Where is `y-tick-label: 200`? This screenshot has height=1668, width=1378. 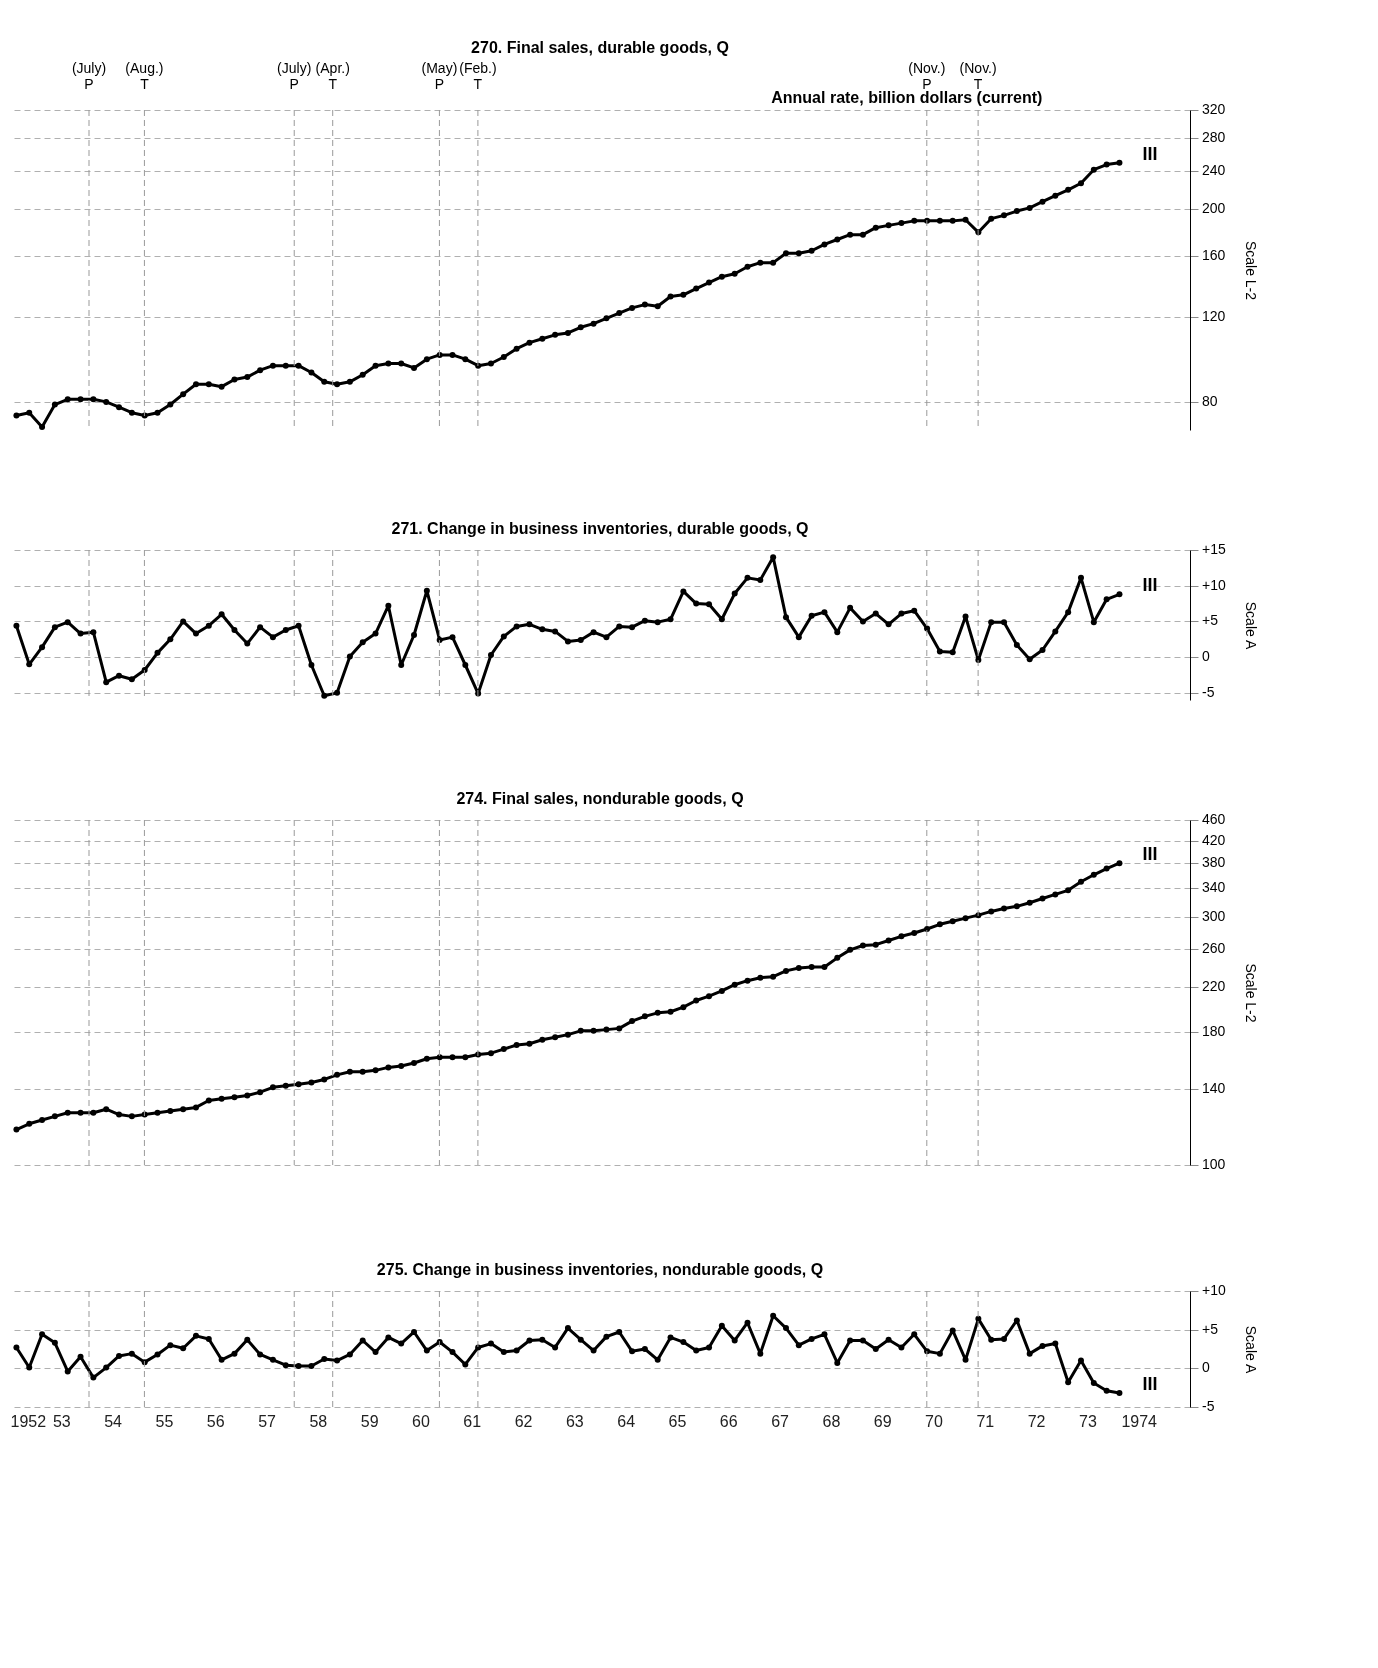 y-tick-label: 200 is located at coordinates (1214, 207).